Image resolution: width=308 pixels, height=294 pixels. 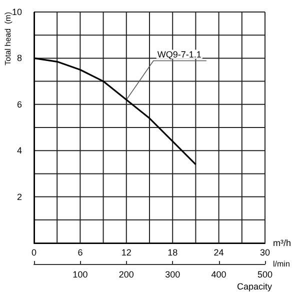 I want to click on x-axis-title: m³/h, so click(x=282, y=243).